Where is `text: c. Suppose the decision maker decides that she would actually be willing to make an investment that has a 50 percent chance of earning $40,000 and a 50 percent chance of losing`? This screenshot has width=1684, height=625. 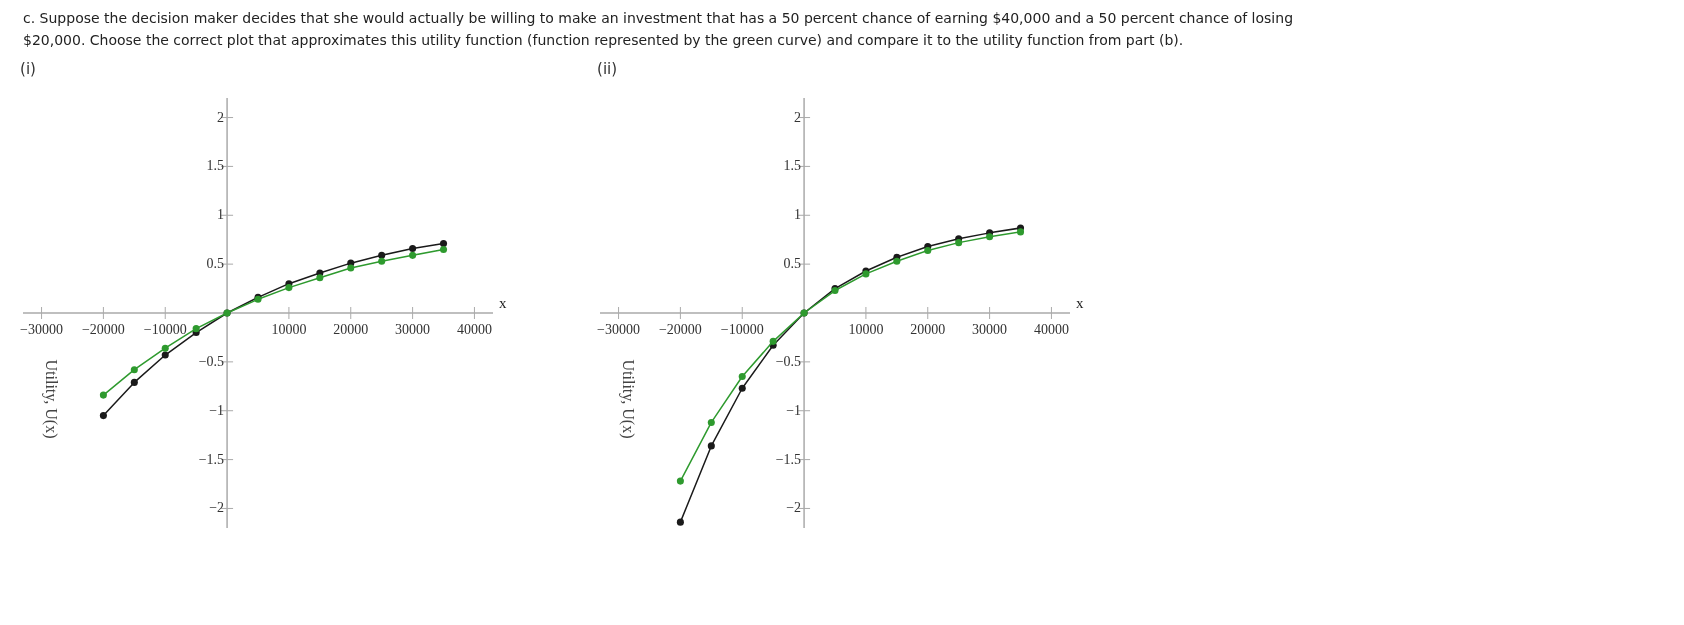 text: c. Suppose the decision maker decides that she would actually be willing to make an investment that has a 50 percent chance of earning $40,000 and a 50 percent chance of losing is located at coordinates (658, 18).